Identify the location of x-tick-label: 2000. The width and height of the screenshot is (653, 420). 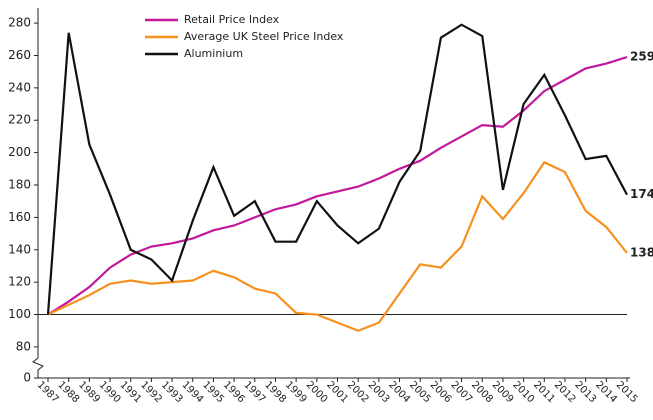
(317, 392).